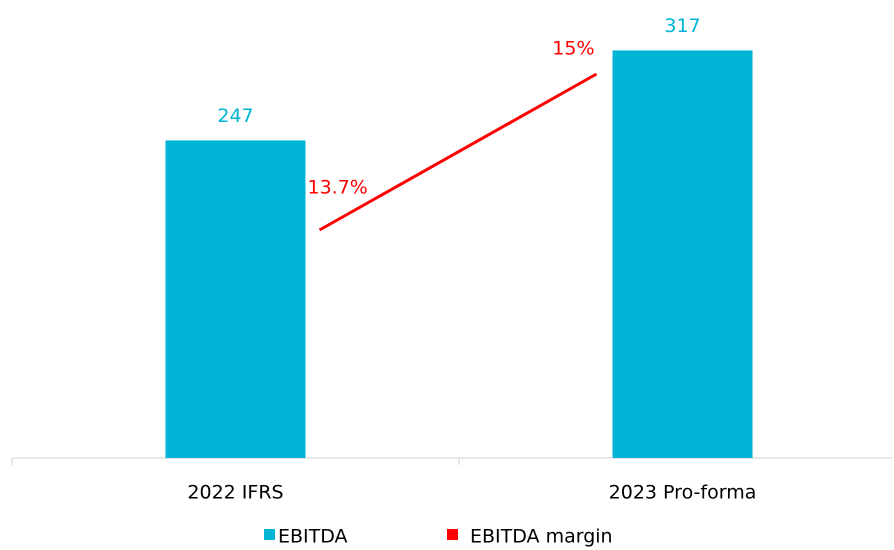 The image size is (894, 550). Describe the element at coordinates (458, 152) in the screenshot. I see `line` at that location.